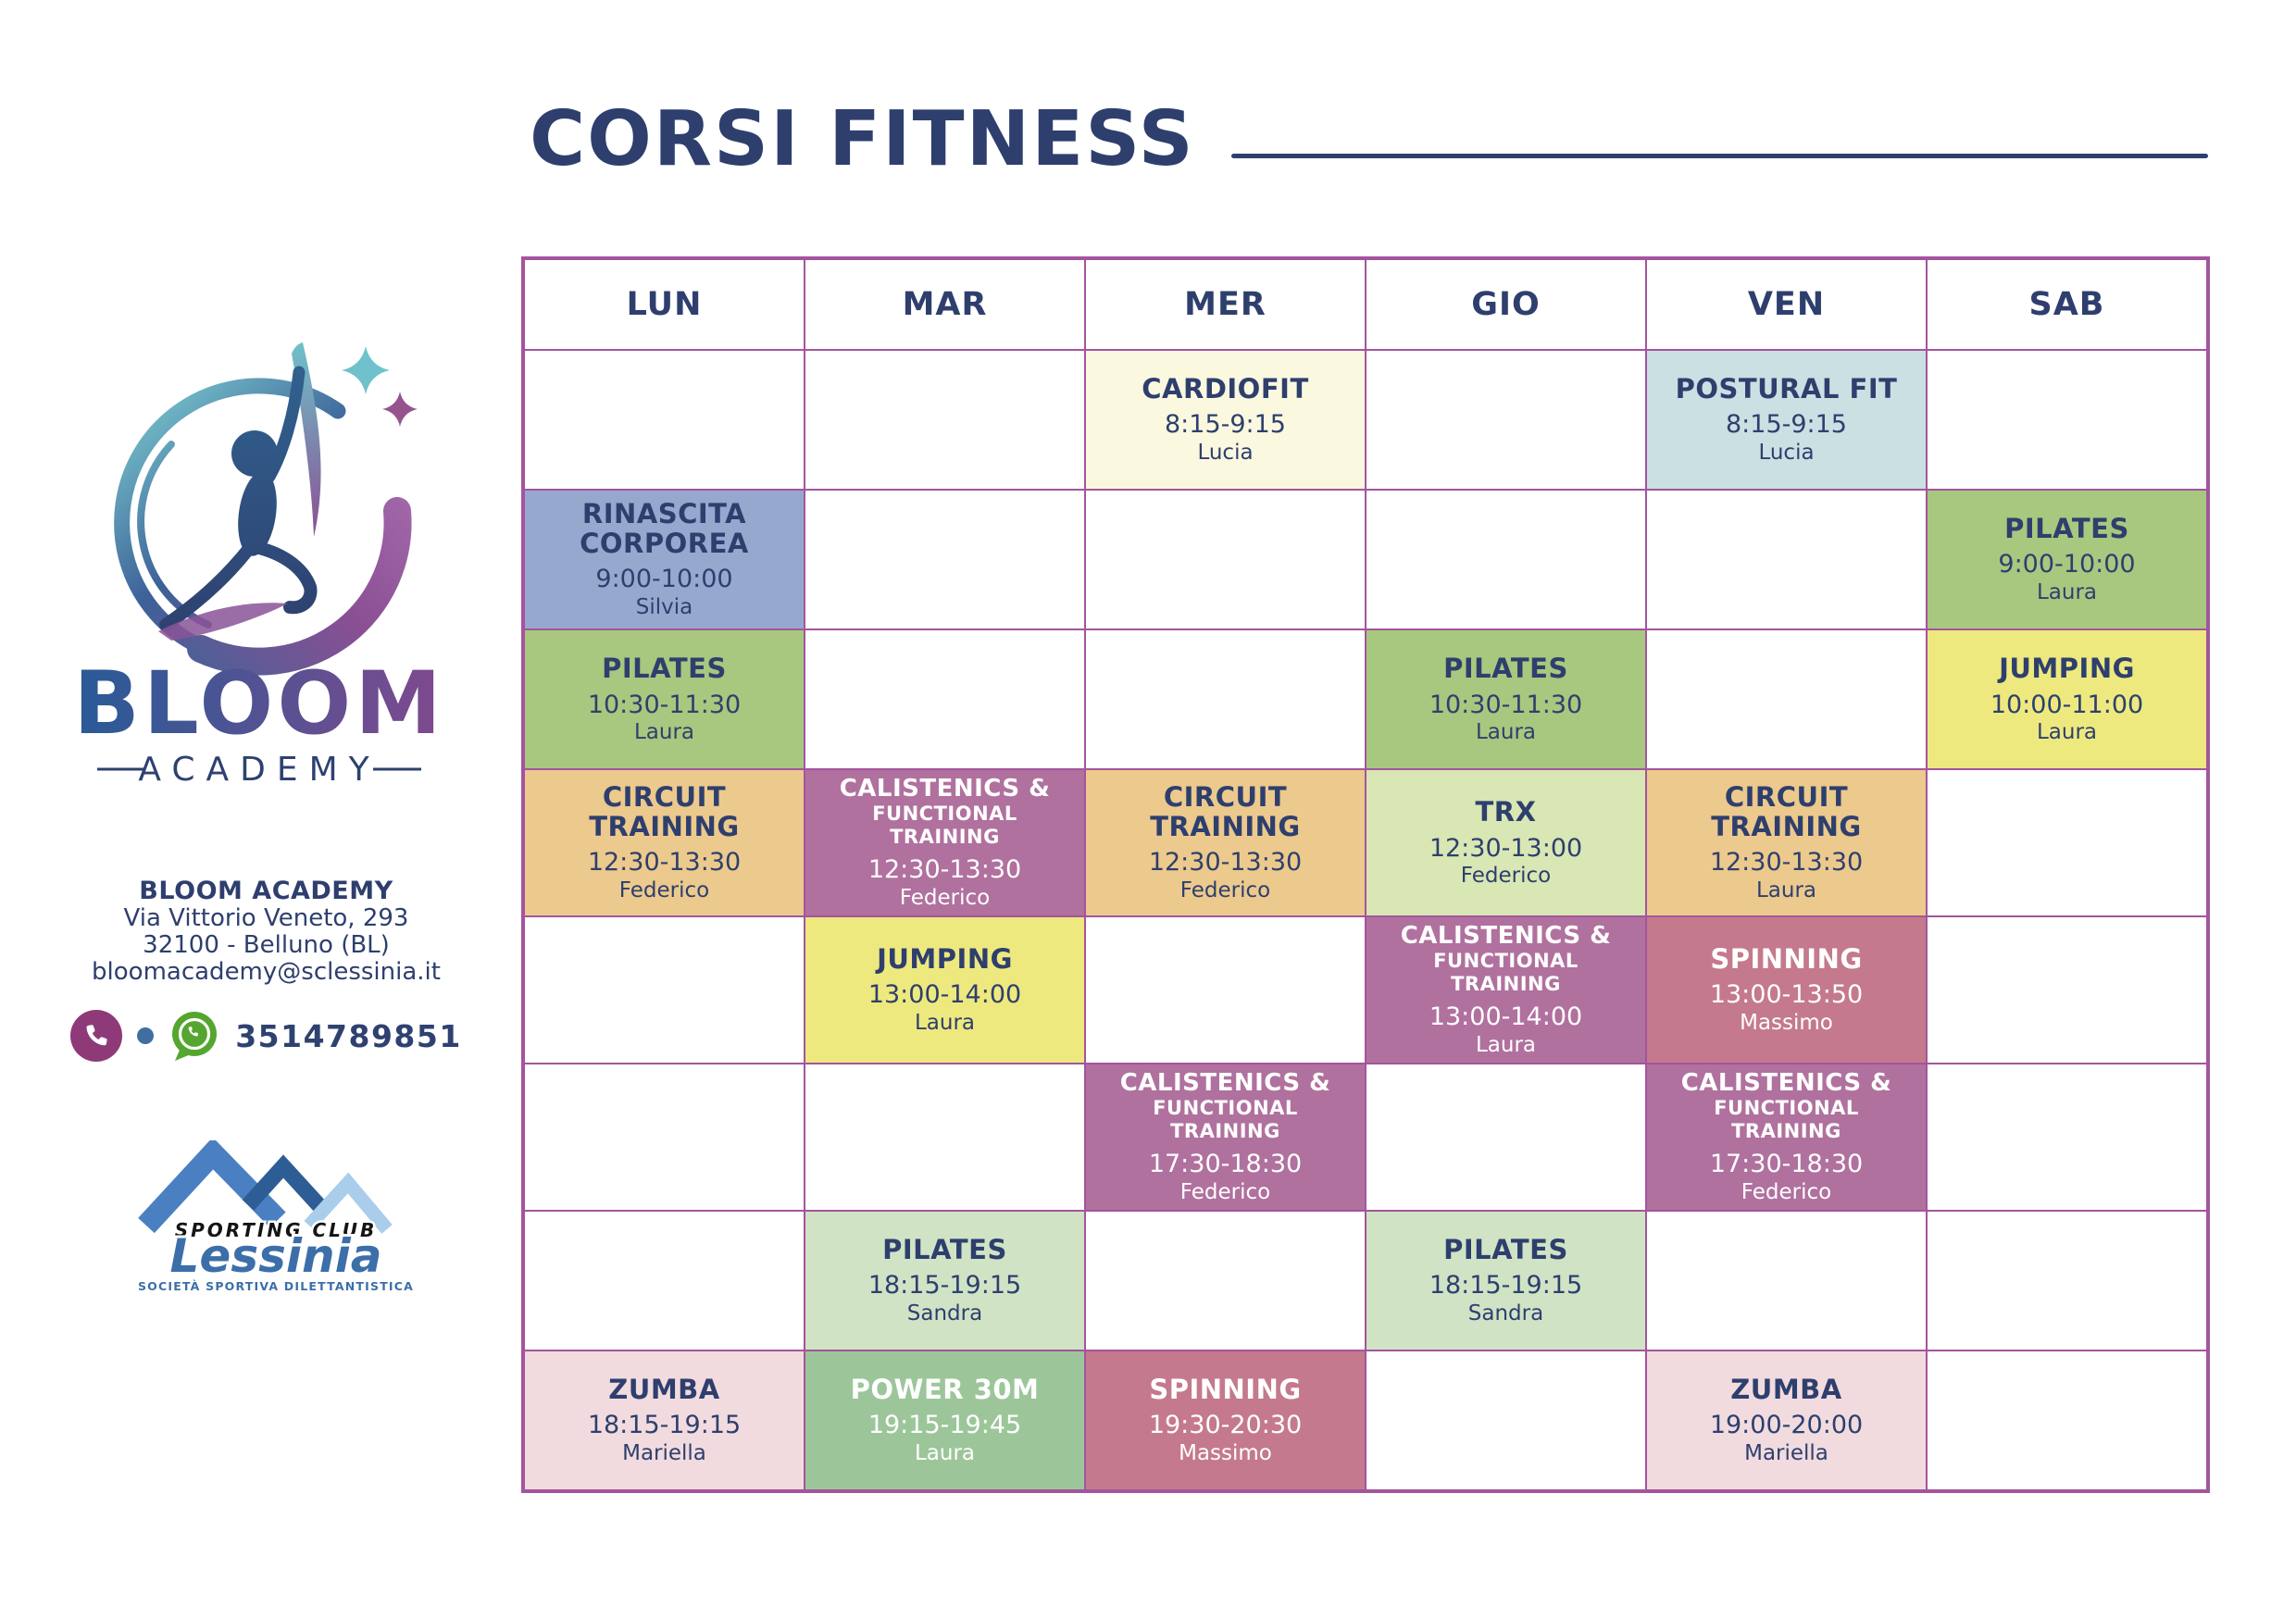 This screenshot has height=1618, width=2296. Describe the element at coordinates (146, 1035) in the screenshot. I see `dot-icon` at that location.